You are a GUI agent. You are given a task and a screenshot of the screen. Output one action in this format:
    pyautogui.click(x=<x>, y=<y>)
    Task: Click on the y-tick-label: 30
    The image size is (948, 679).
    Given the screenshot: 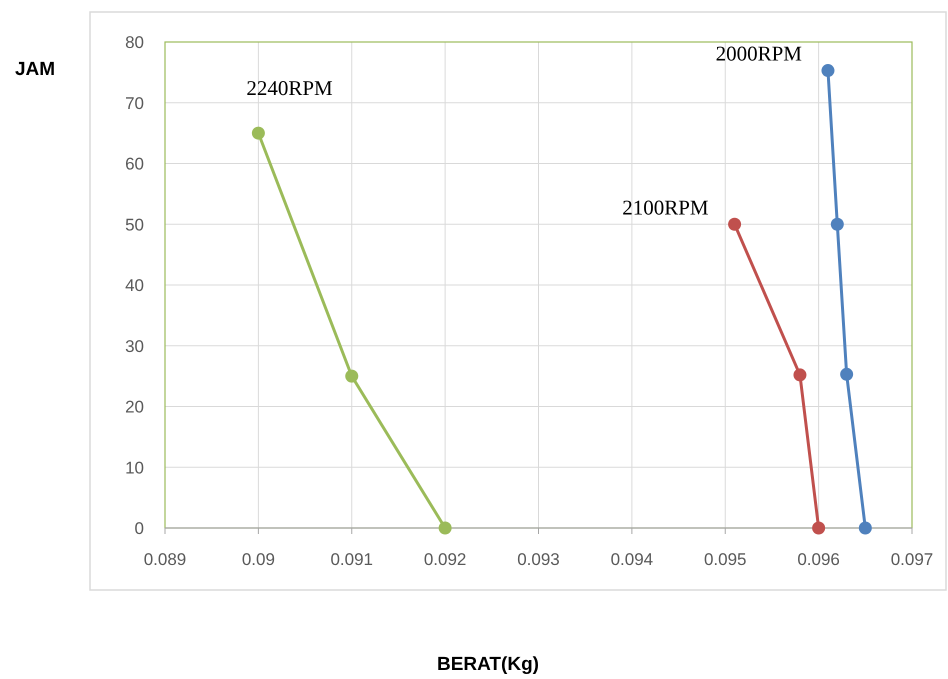 What is the action you would take?
    pyautogui.click(x=134, y=346)
    